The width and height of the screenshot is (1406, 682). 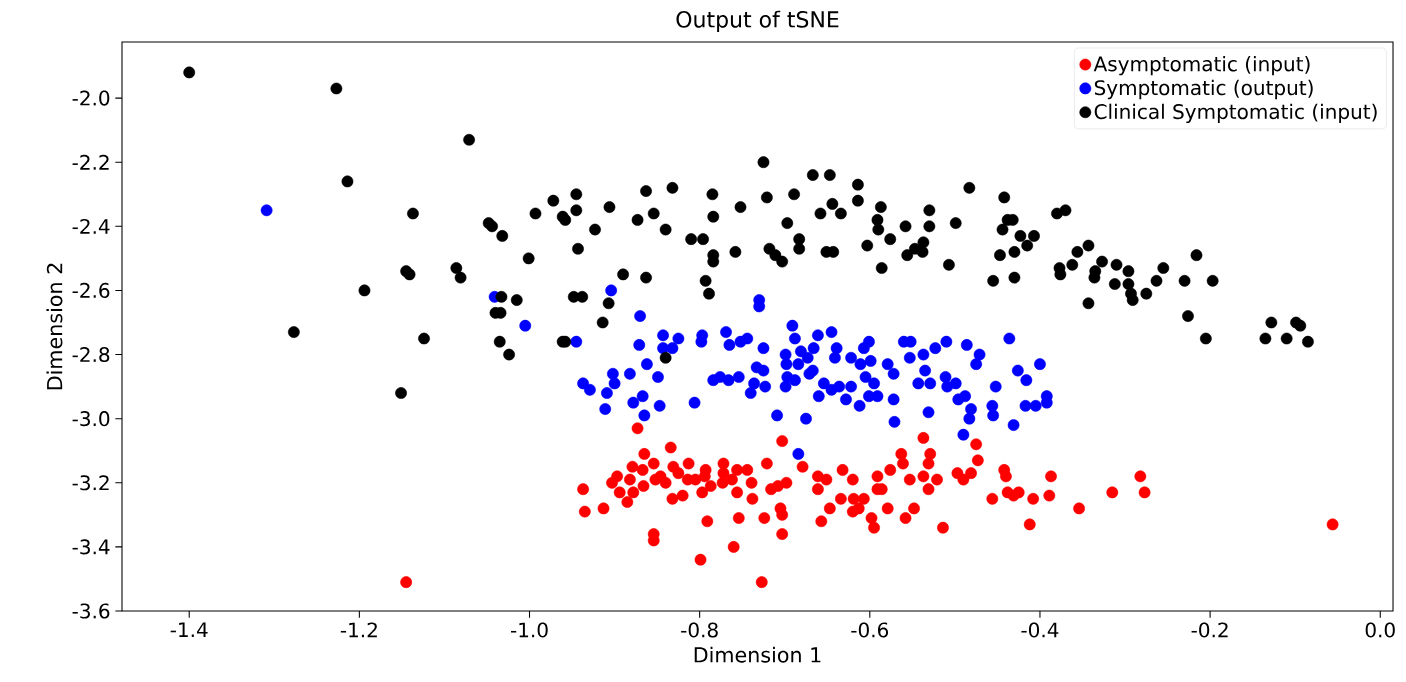 What do you see at coordinates (90, 162) in the screenshot?
I see `y-tick-label: -2.2` at bounding box center [90, 162].